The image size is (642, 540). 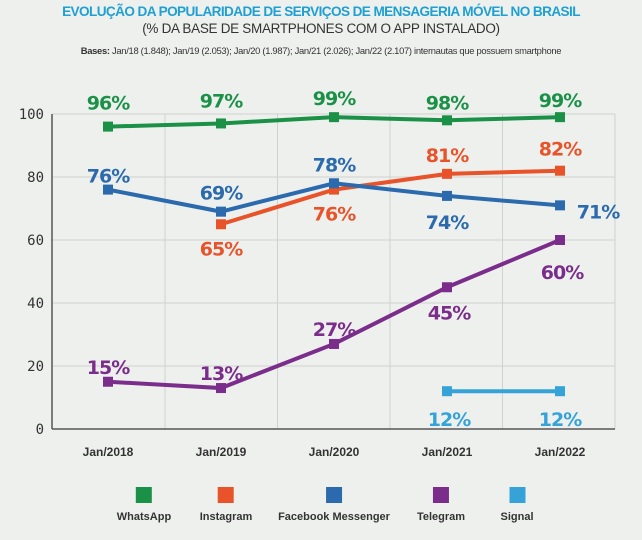 I want to click on x-tick-label: Jan/2018, so click(x=108, y=452).